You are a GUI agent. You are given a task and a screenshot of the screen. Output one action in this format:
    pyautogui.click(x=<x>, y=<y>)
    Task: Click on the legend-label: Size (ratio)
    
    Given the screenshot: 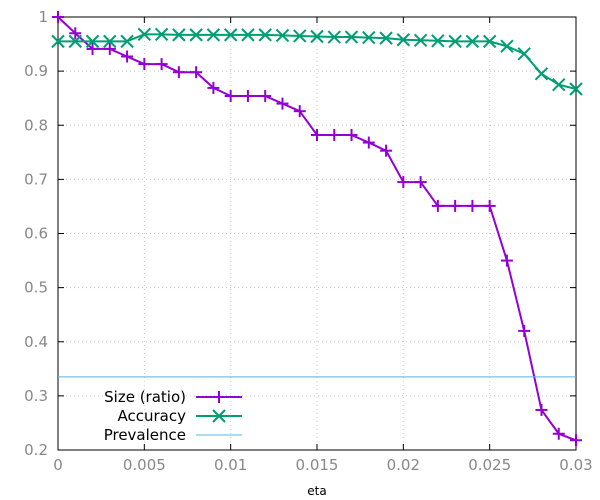 What is the action you would take?
    pyautogui.click(x=145, y=397)
    